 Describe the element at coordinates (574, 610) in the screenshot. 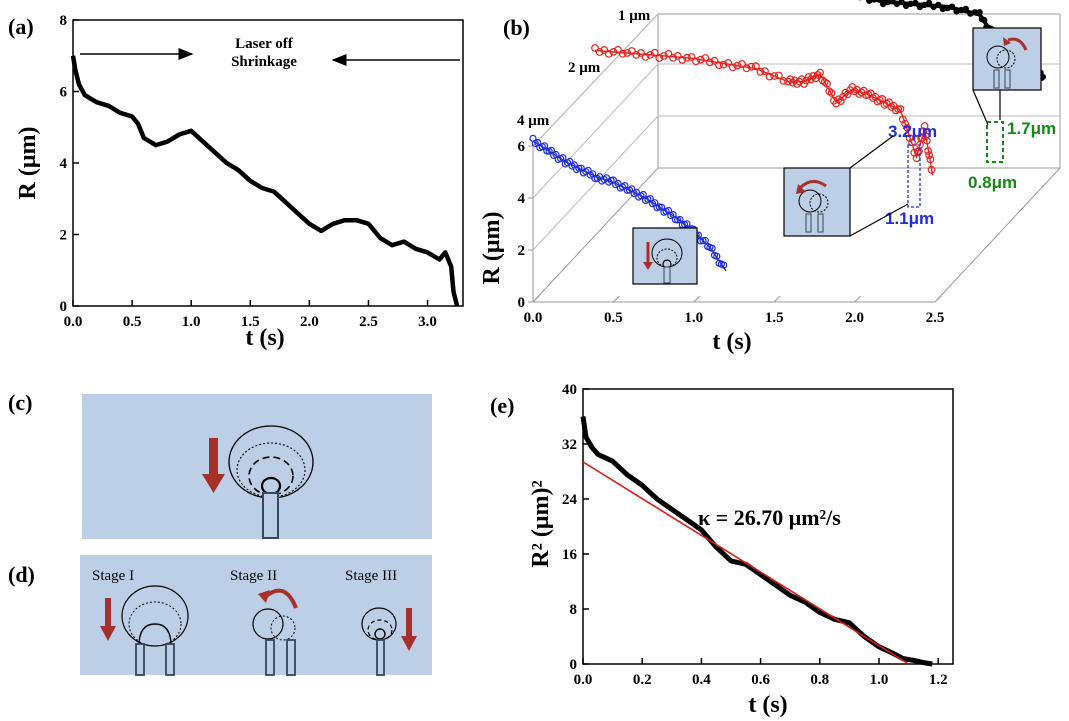

I see `panel-e-y-tick-label: 8` at that location.